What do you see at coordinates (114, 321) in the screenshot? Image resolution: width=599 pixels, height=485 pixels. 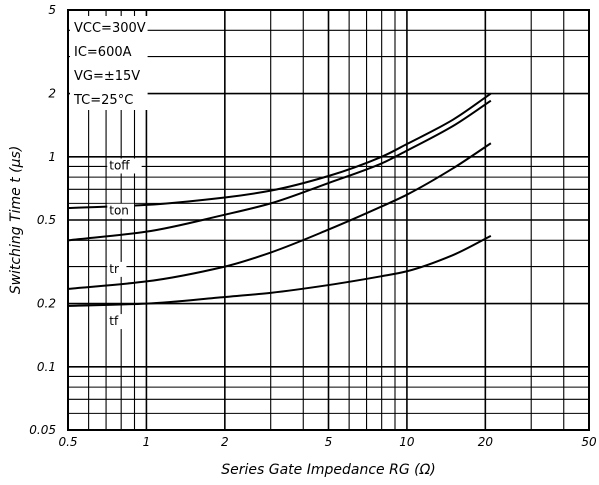 I see `curve-label-tf: tf` at bounding box center [114, 321].